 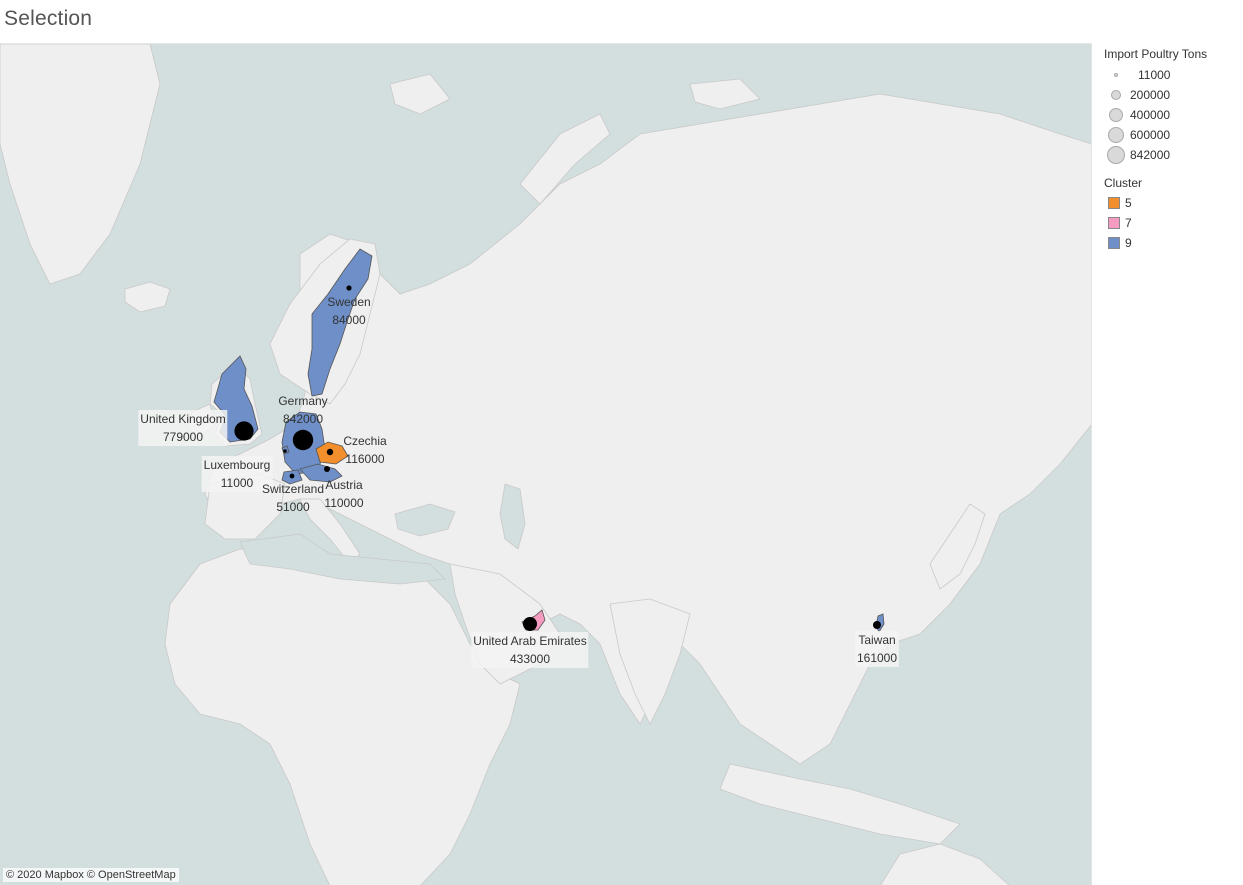 What do you see at coordinates (512, 516) in the screenshot?
I see `caspian-sea` at bounding box center [512, 516].